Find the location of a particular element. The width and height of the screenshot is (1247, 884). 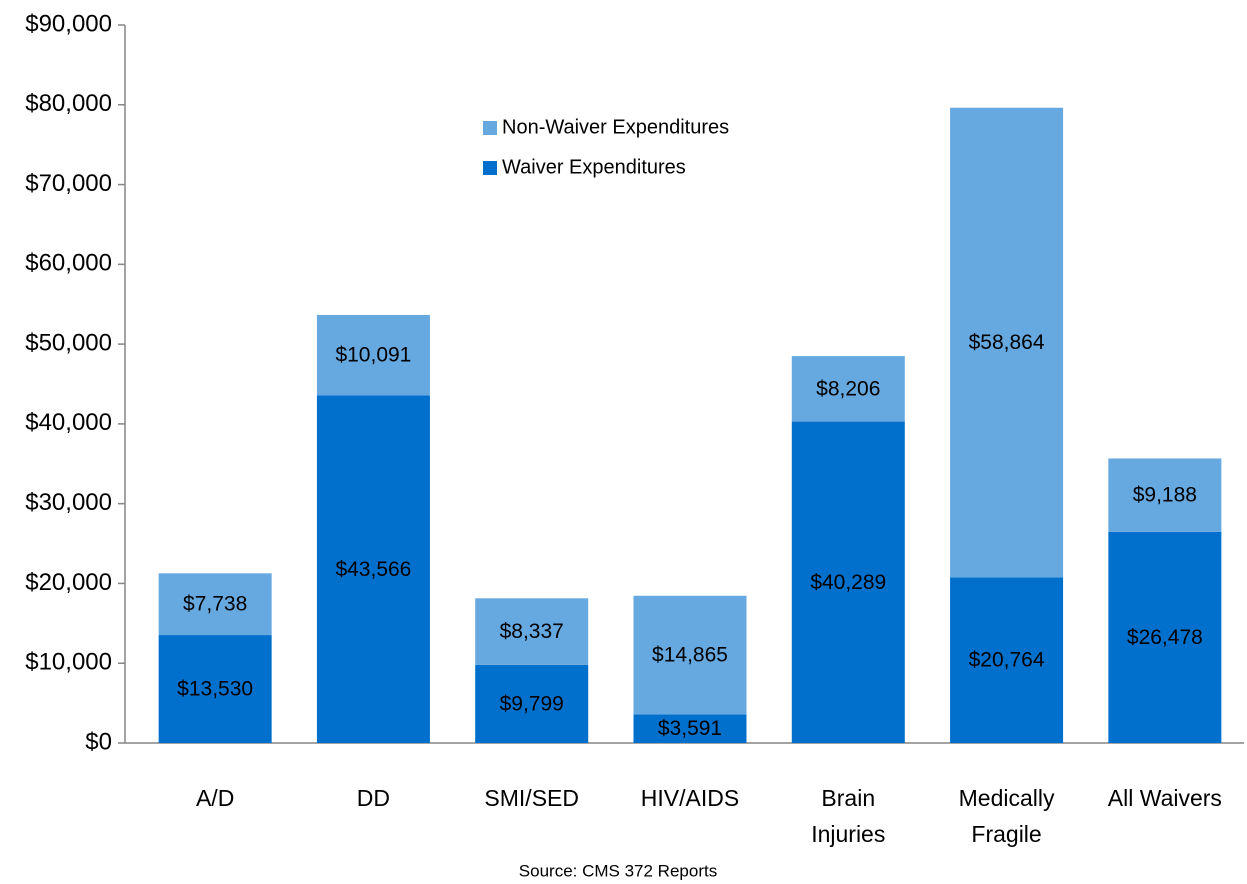

value-label: $8,337 is located at coordinates (532, 631).